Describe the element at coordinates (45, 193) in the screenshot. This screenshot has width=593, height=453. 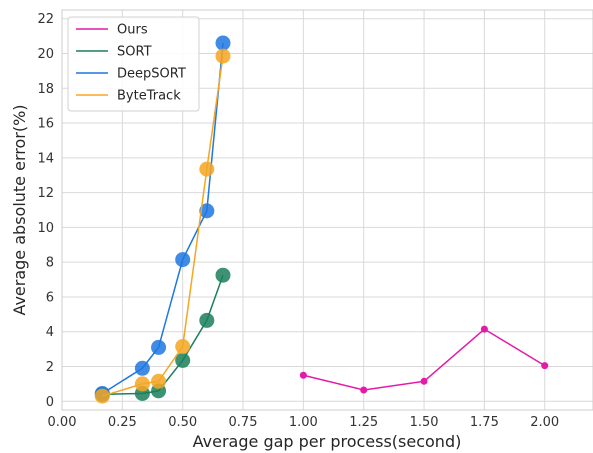
I see `y-tick-label: 12` at that location.